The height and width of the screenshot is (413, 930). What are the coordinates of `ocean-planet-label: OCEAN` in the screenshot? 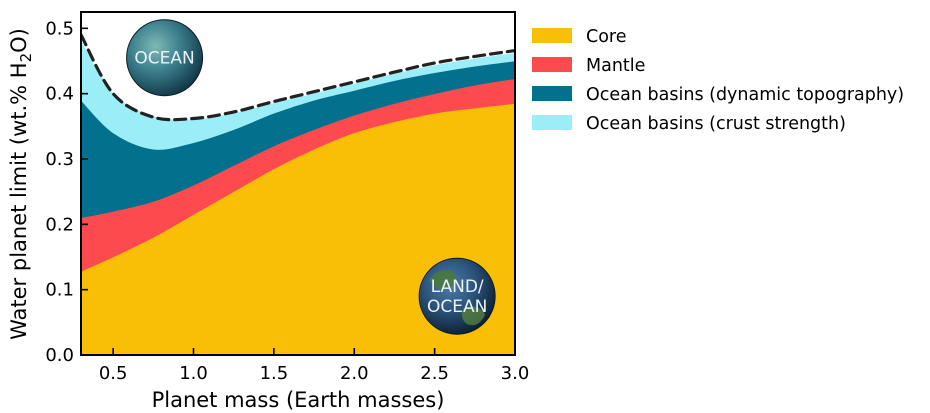 It's located at (164, 59).